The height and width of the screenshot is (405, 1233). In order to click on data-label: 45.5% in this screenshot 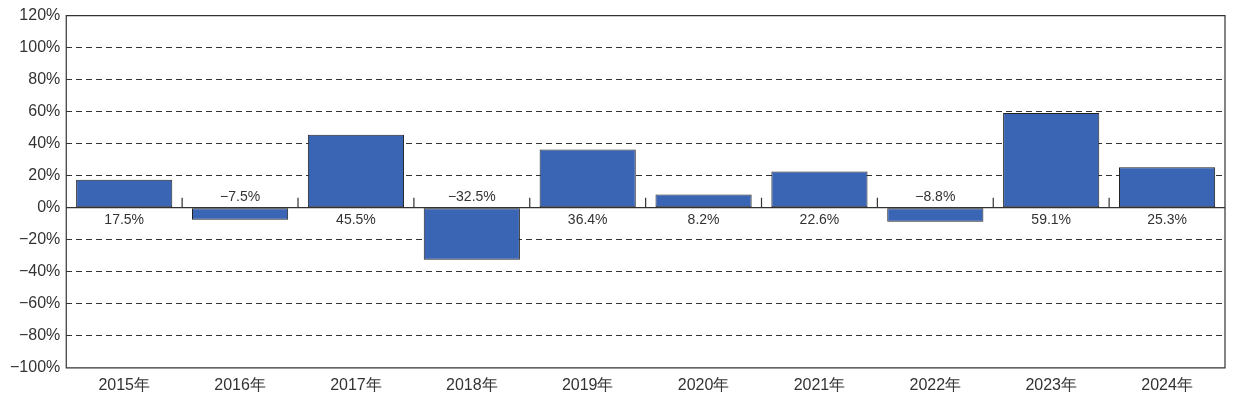, I will do `click(356, 218)`.